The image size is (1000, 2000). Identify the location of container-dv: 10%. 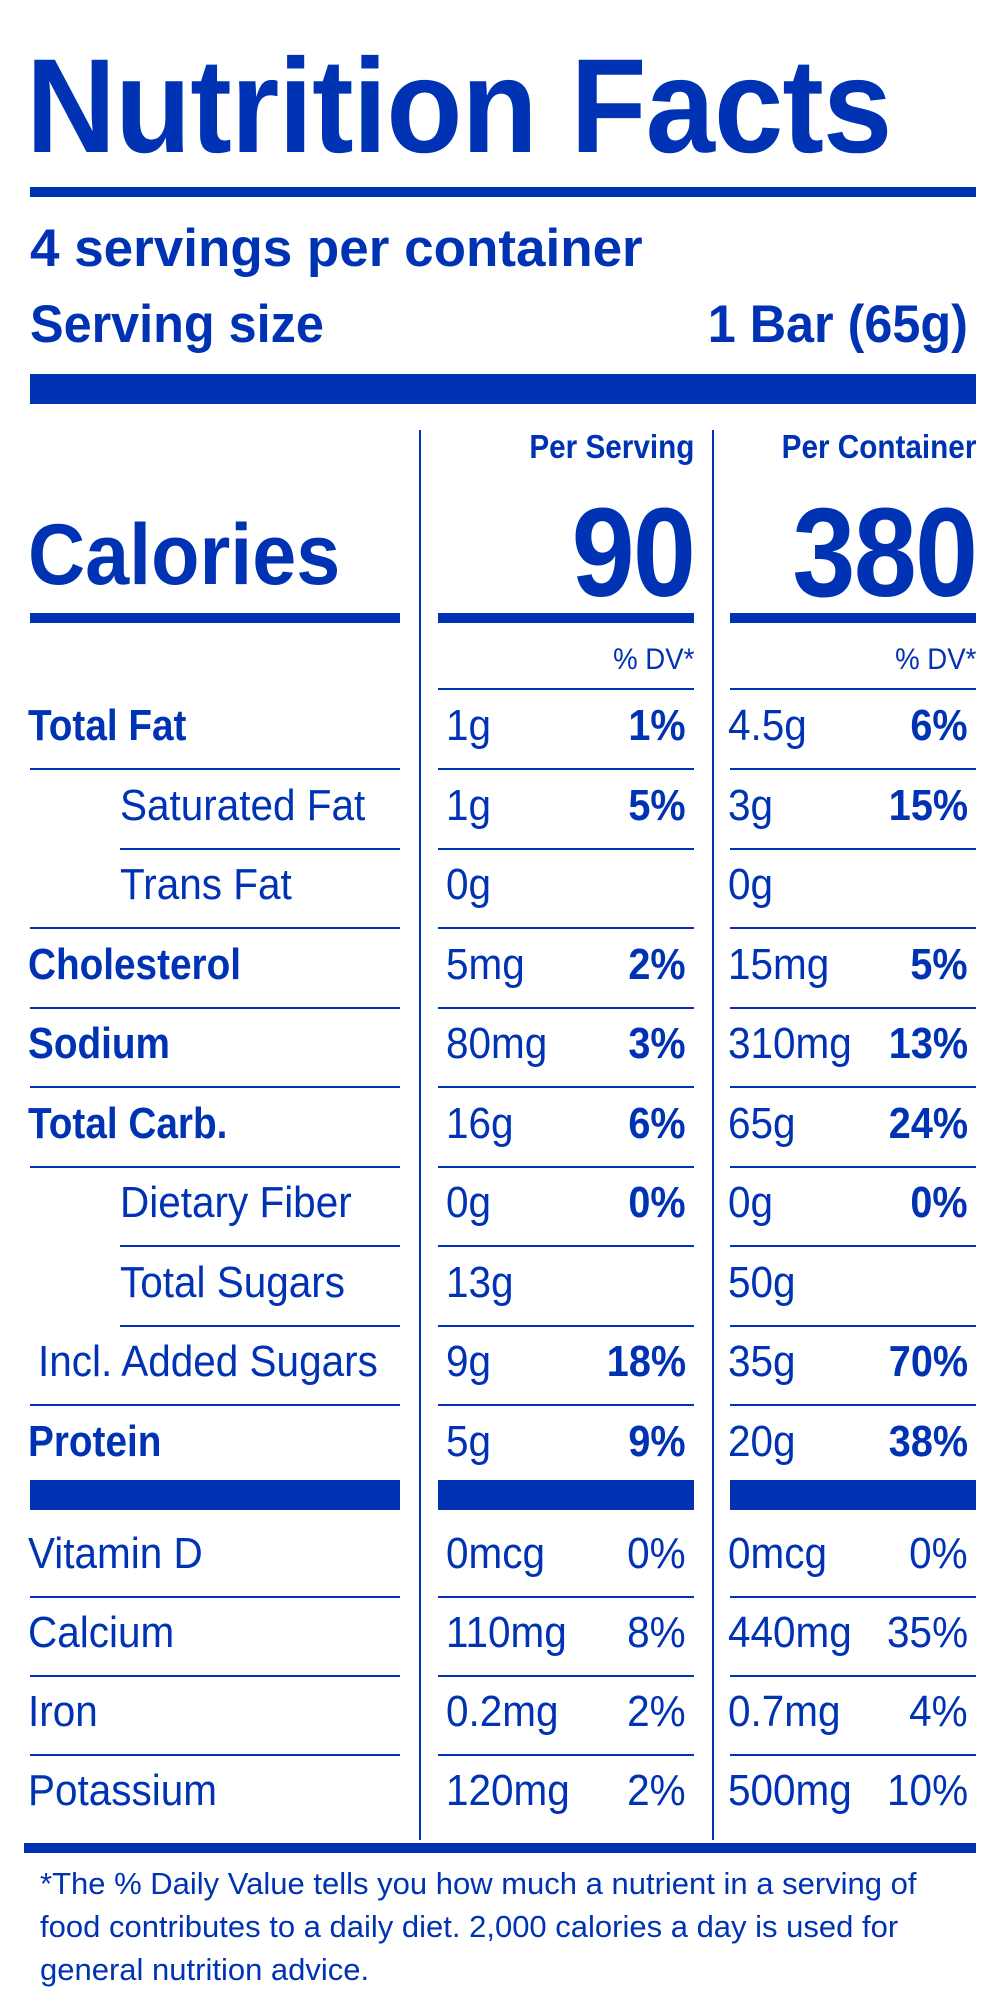
(927, 1790).